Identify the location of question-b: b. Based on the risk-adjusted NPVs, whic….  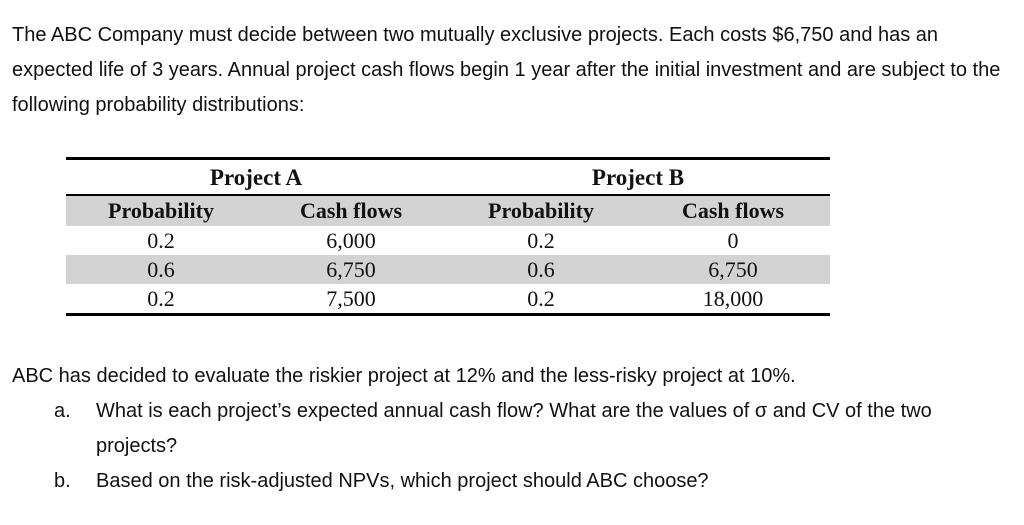
(512, 481).